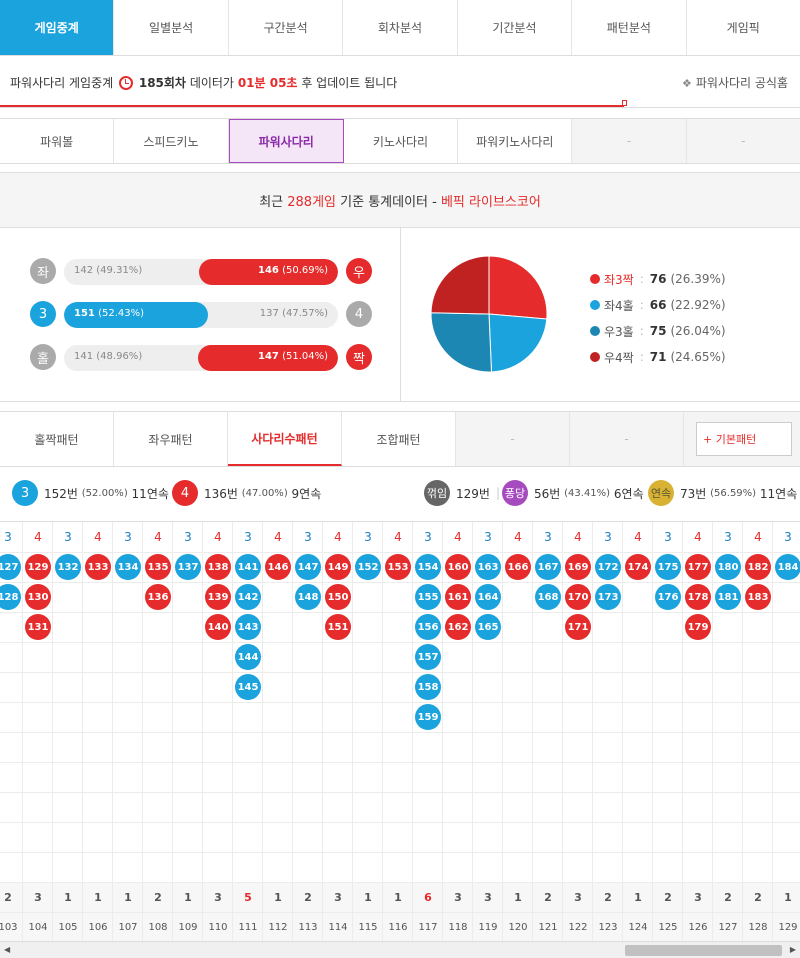 The width and height of the screenshot is (800, 958). What do you see at coordinates (43, 271) in the screenshot?
I see `ratio-left-ball: 좌` at bounding box center [43, 271].